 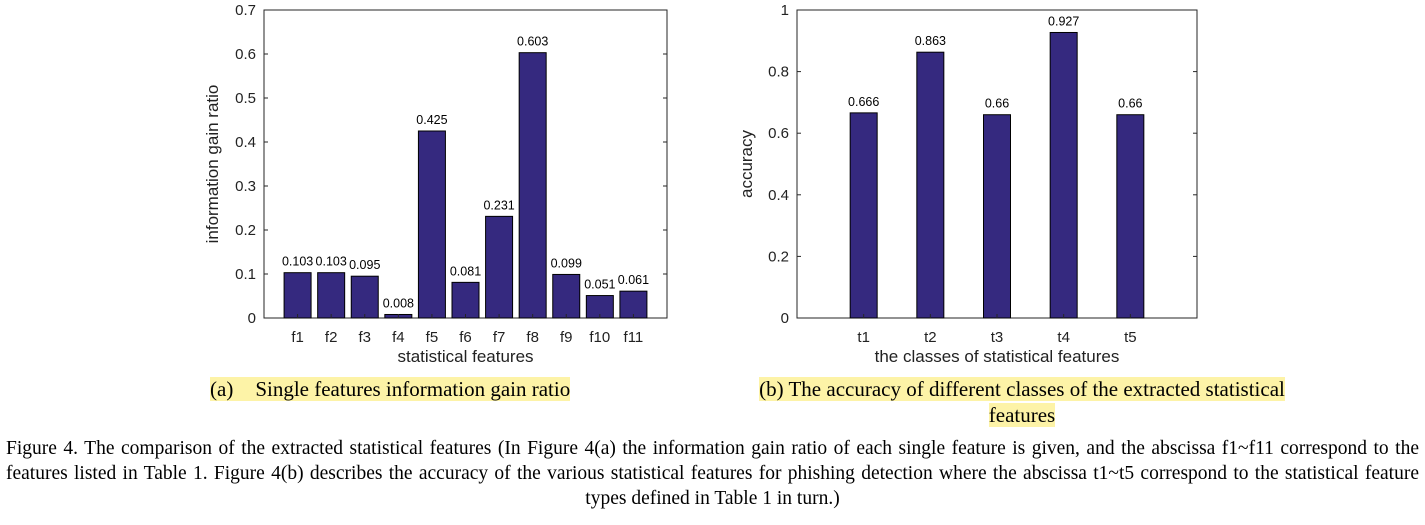 What do you see at coordinates (532, 42) in the screenshot?
I see `value-label: 0.603` at bounding box center [532, 42].